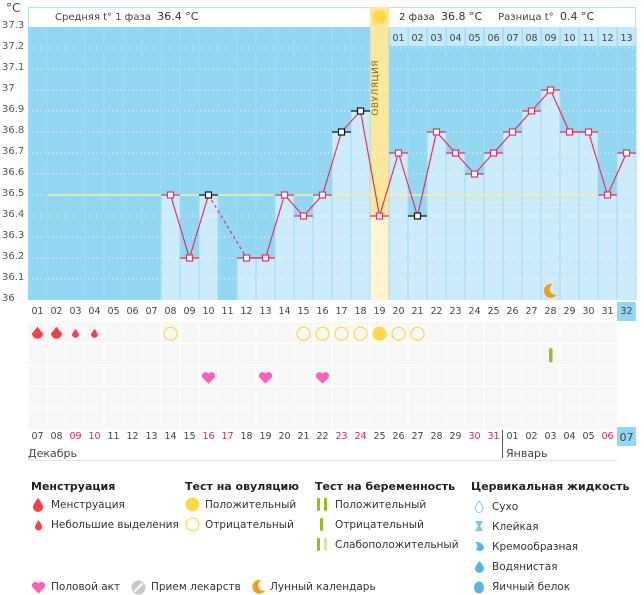 This screenshot has width=644, height=595. What do you see at coordinates (550, 436) in the screenshot?
I see `calendar-date-label: 03` at bounding box center [550, 436].